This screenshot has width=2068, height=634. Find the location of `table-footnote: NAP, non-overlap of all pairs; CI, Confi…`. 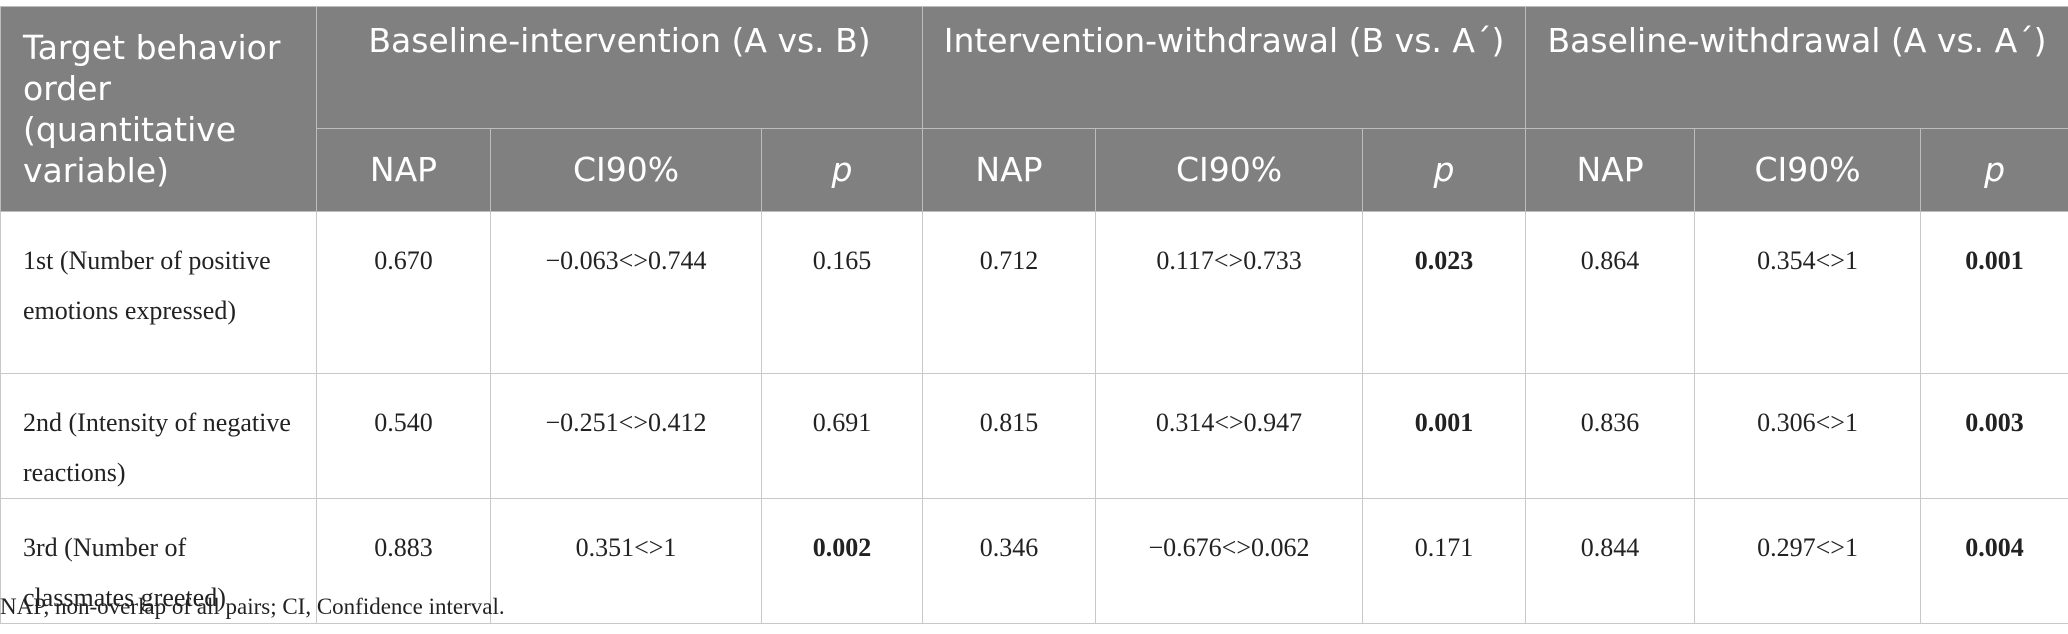

table-footnote: NAP, non-overlap of all pairs; CI, Confi… is located at coordinates (252, 606).